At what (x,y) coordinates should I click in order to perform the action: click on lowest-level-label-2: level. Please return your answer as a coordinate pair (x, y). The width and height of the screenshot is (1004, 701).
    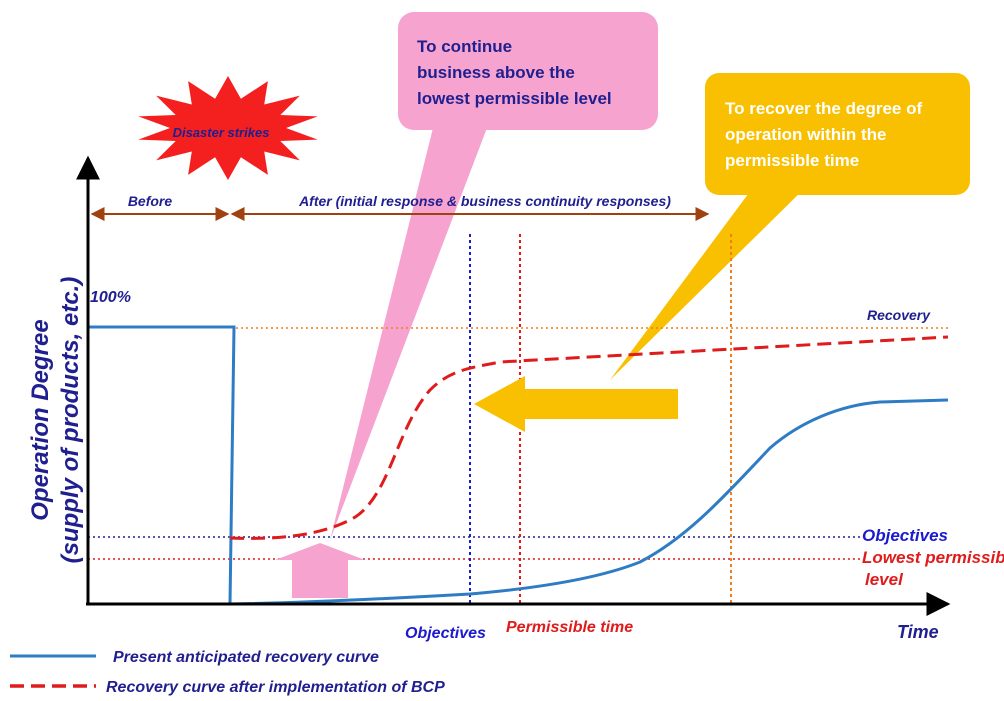
    Looking at the image, I should click on (884, 579).